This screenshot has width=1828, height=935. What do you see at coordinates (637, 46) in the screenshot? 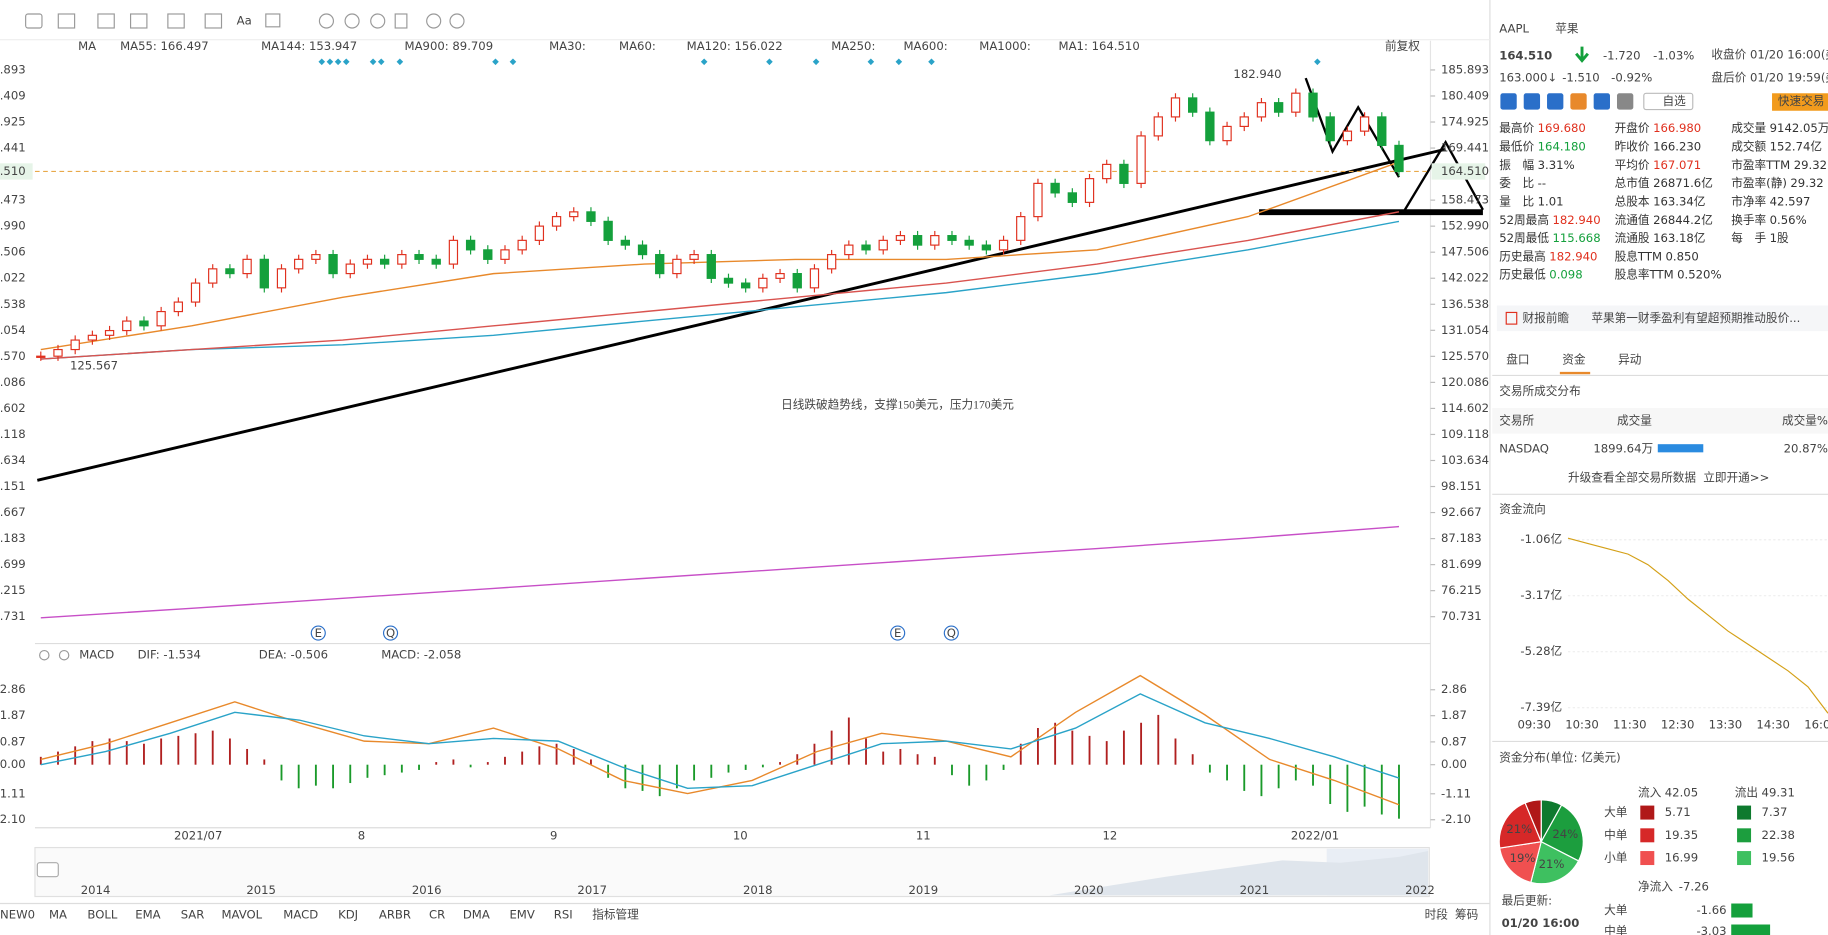
I see `legend-entry: MA60:` at bounding box center [637, 46].